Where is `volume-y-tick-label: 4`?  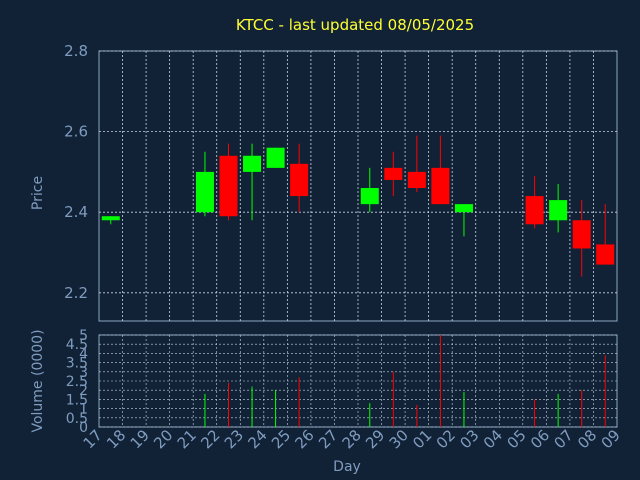
volume-y-tick-label: 4 is located at coordinates (83, 354).